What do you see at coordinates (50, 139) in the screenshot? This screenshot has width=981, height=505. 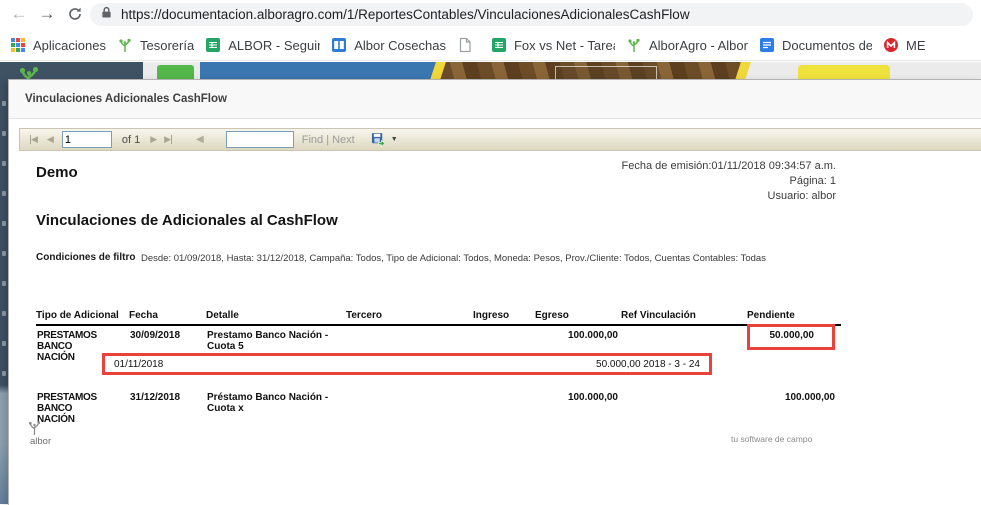 I see `prev-page-icon: ◀` at bounding box center [50, 139].